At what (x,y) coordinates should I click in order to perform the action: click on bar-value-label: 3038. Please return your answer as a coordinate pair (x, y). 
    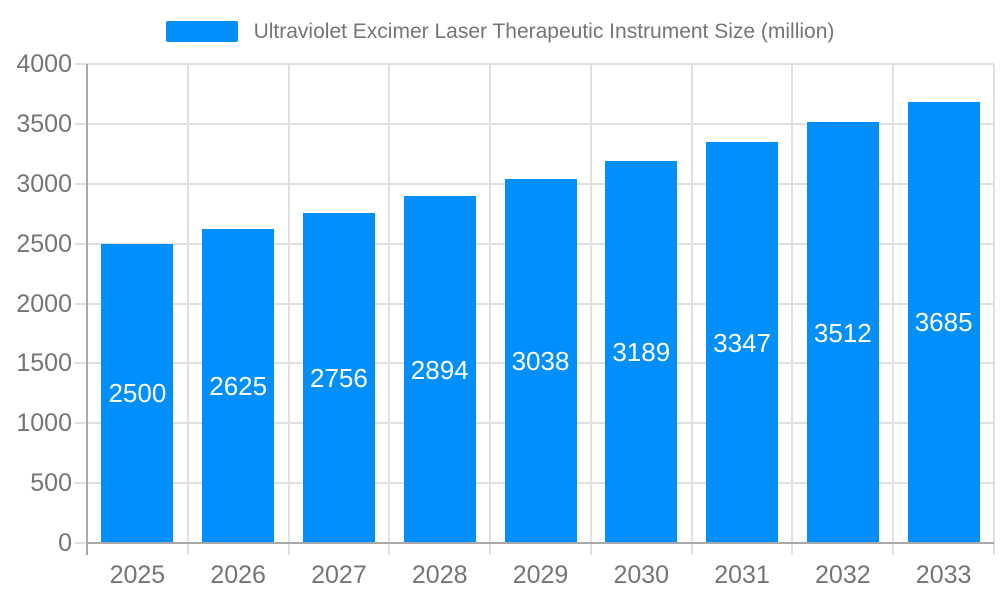
    Looking at the image, I should click on (540, 361).